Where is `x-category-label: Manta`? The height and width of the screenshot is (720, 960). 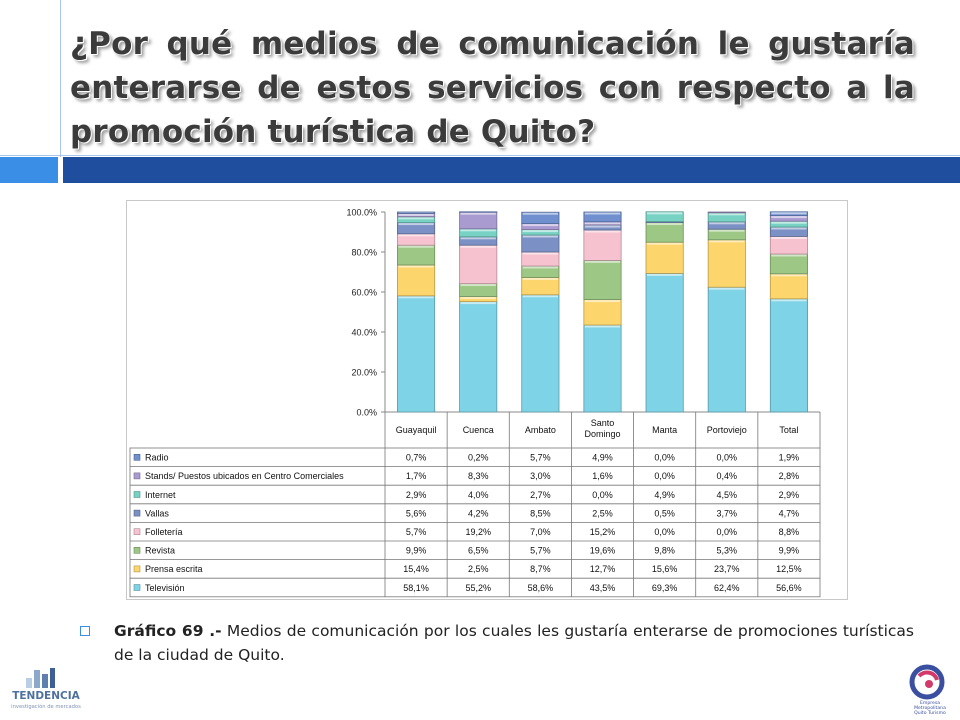 x-category-label: Manta is located at coordinates (664, 430).